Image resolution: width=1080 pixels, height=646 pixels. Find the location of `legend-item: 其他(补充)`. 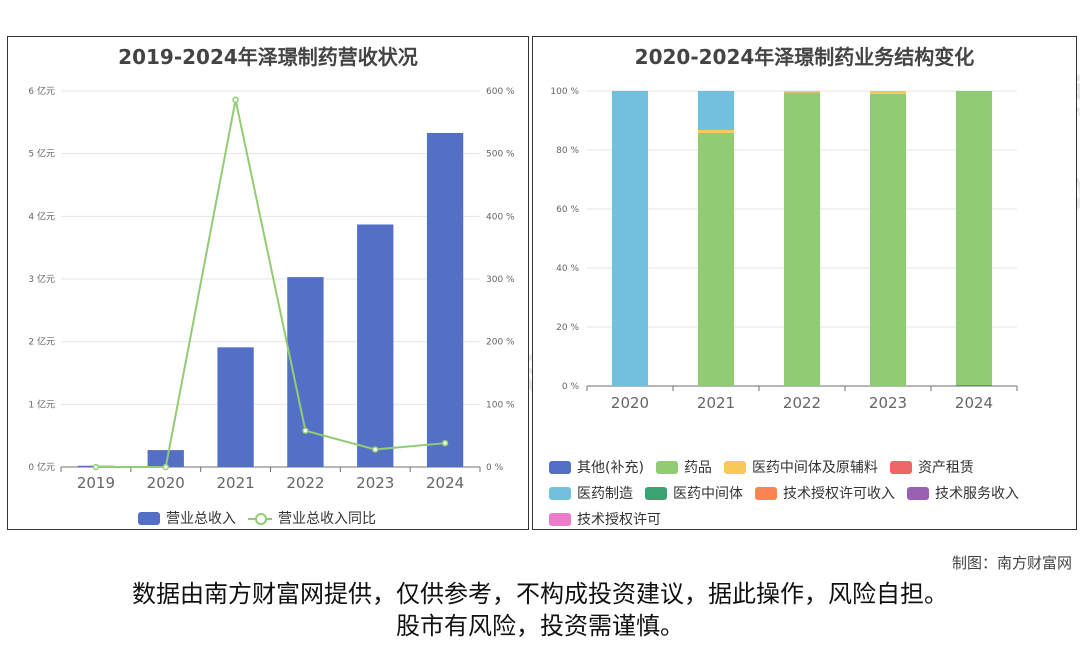

legend-item: 其他(补充) is located at coordinates (596, 467).